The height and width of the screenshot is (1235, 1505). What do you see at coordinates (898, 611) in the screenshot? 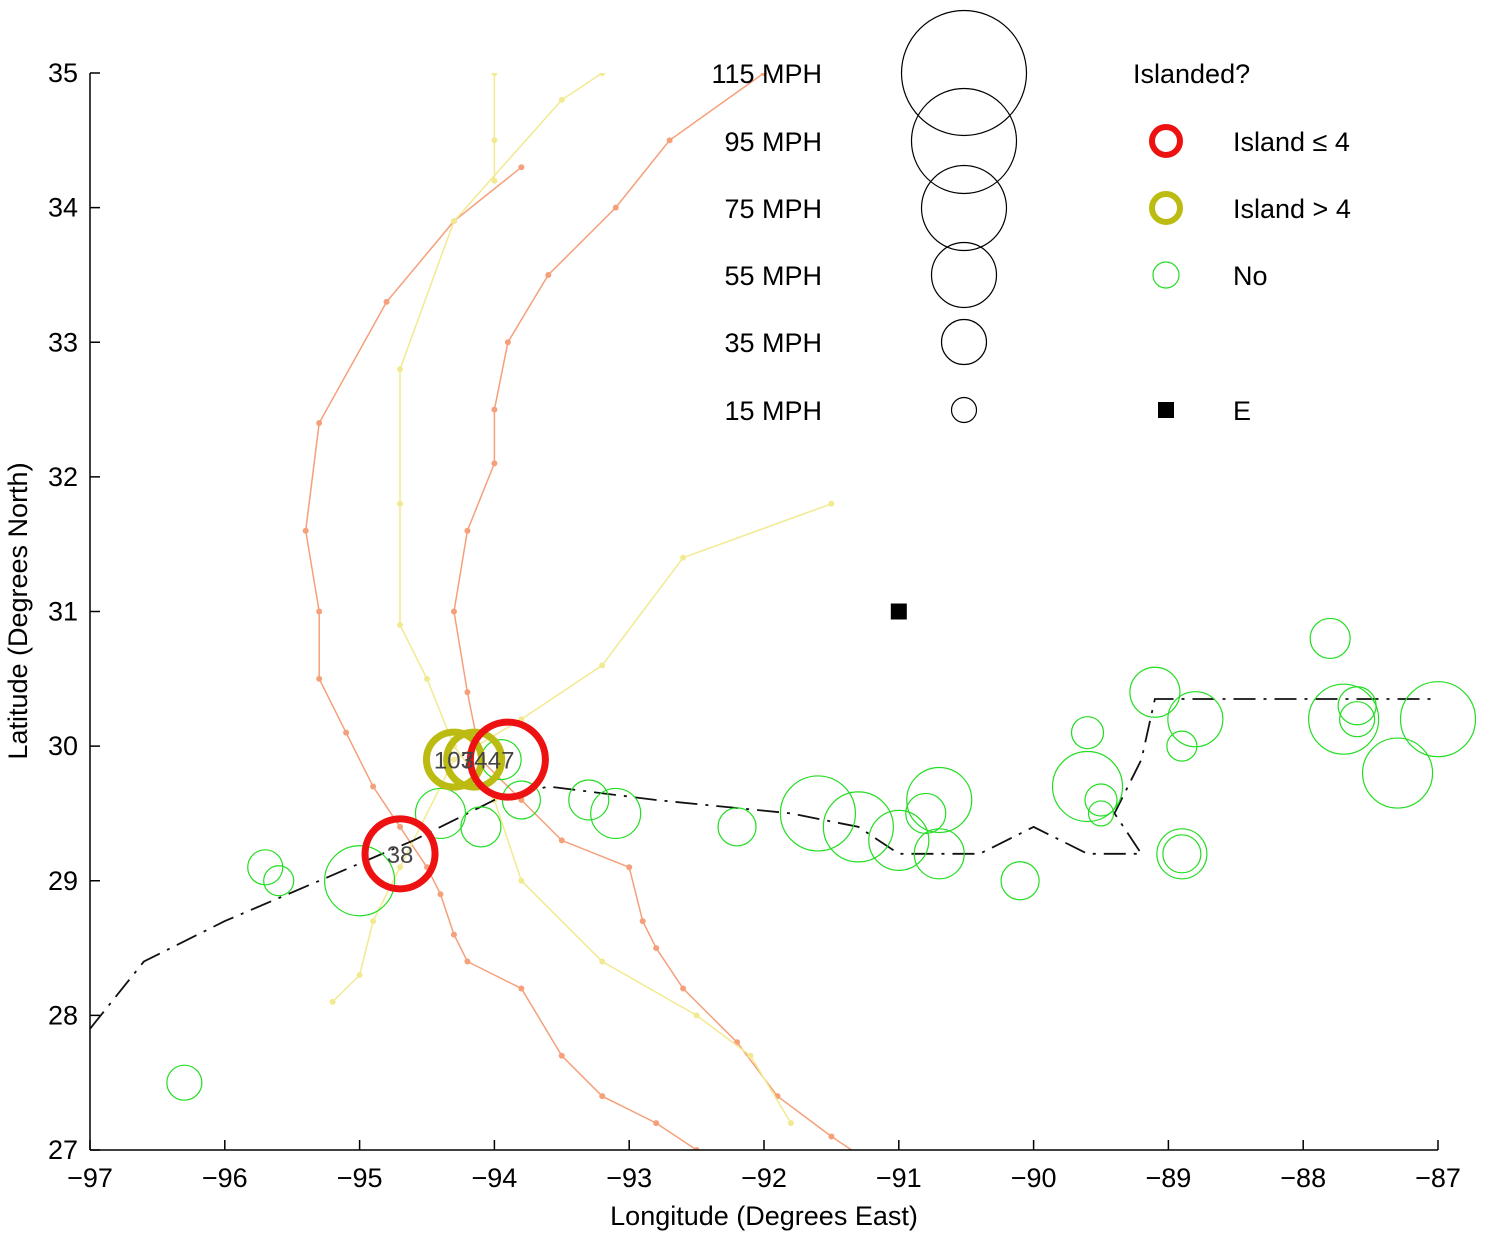
I see `marker-e` at bounding box center [898, 611].